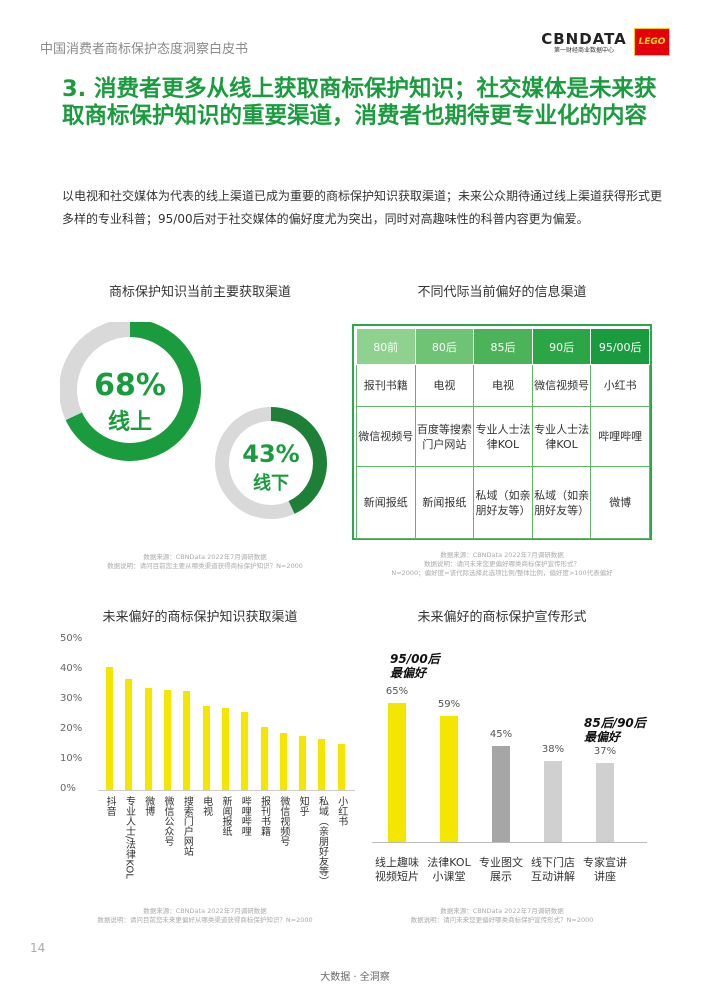  What do you see at coordinates (561, 346) in the screenshot?
I see `header-90s: 90后` at bounding box center [561, 346].